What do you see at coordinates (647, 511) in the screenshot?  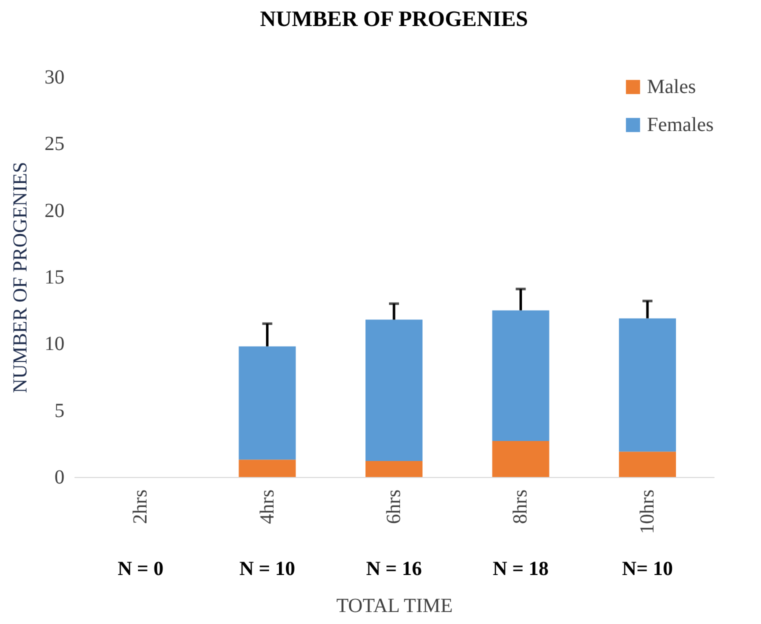 I see `x-tick-label: 10hrs` at bounding box center [647, 511].